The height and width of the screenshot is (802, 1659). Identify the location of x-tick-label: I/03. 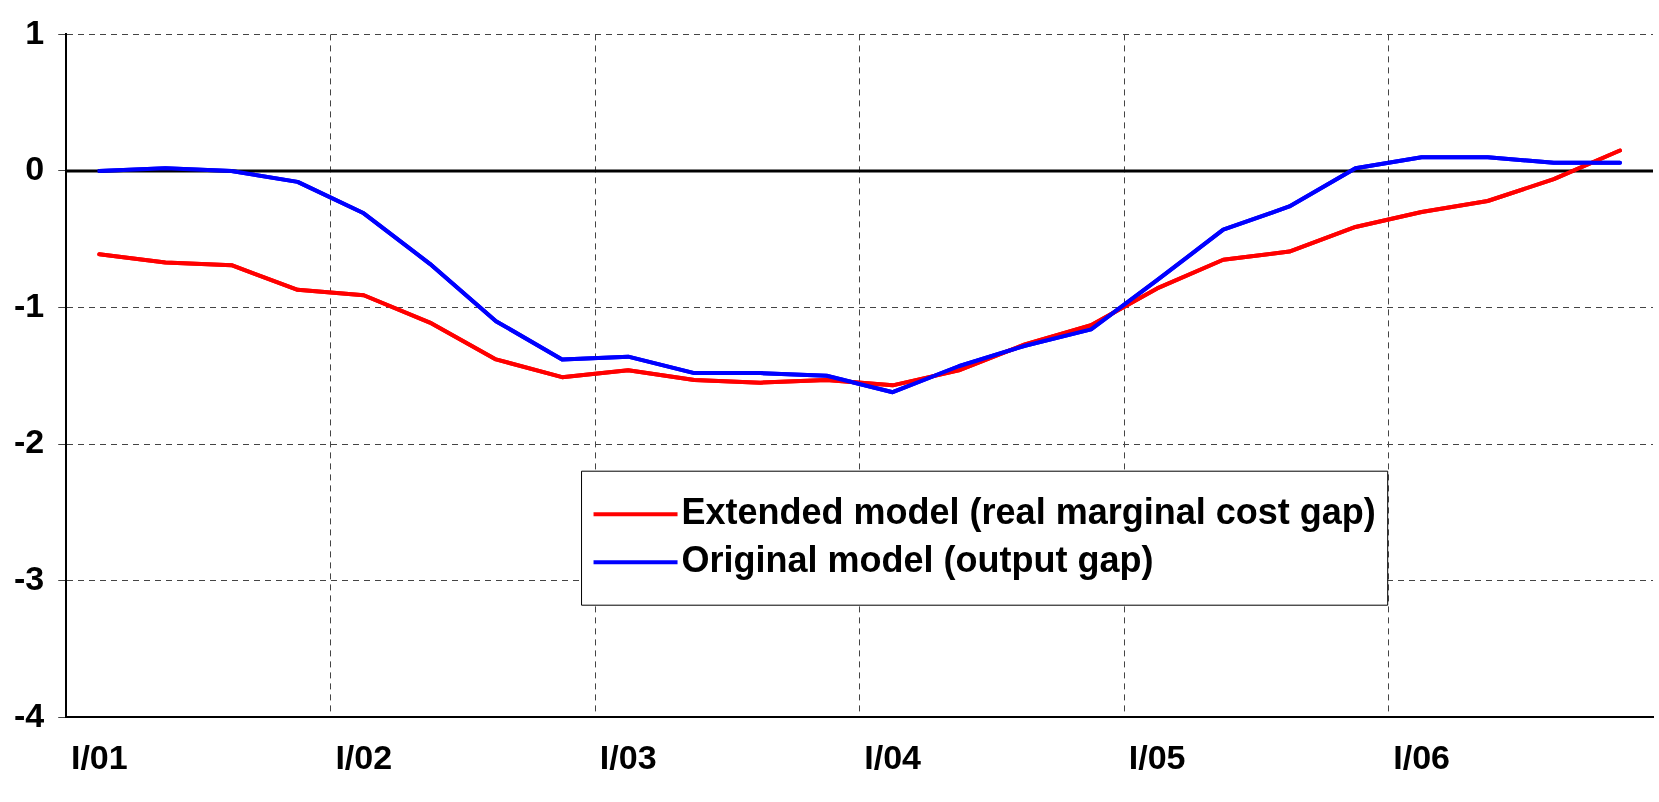
(628, 756).